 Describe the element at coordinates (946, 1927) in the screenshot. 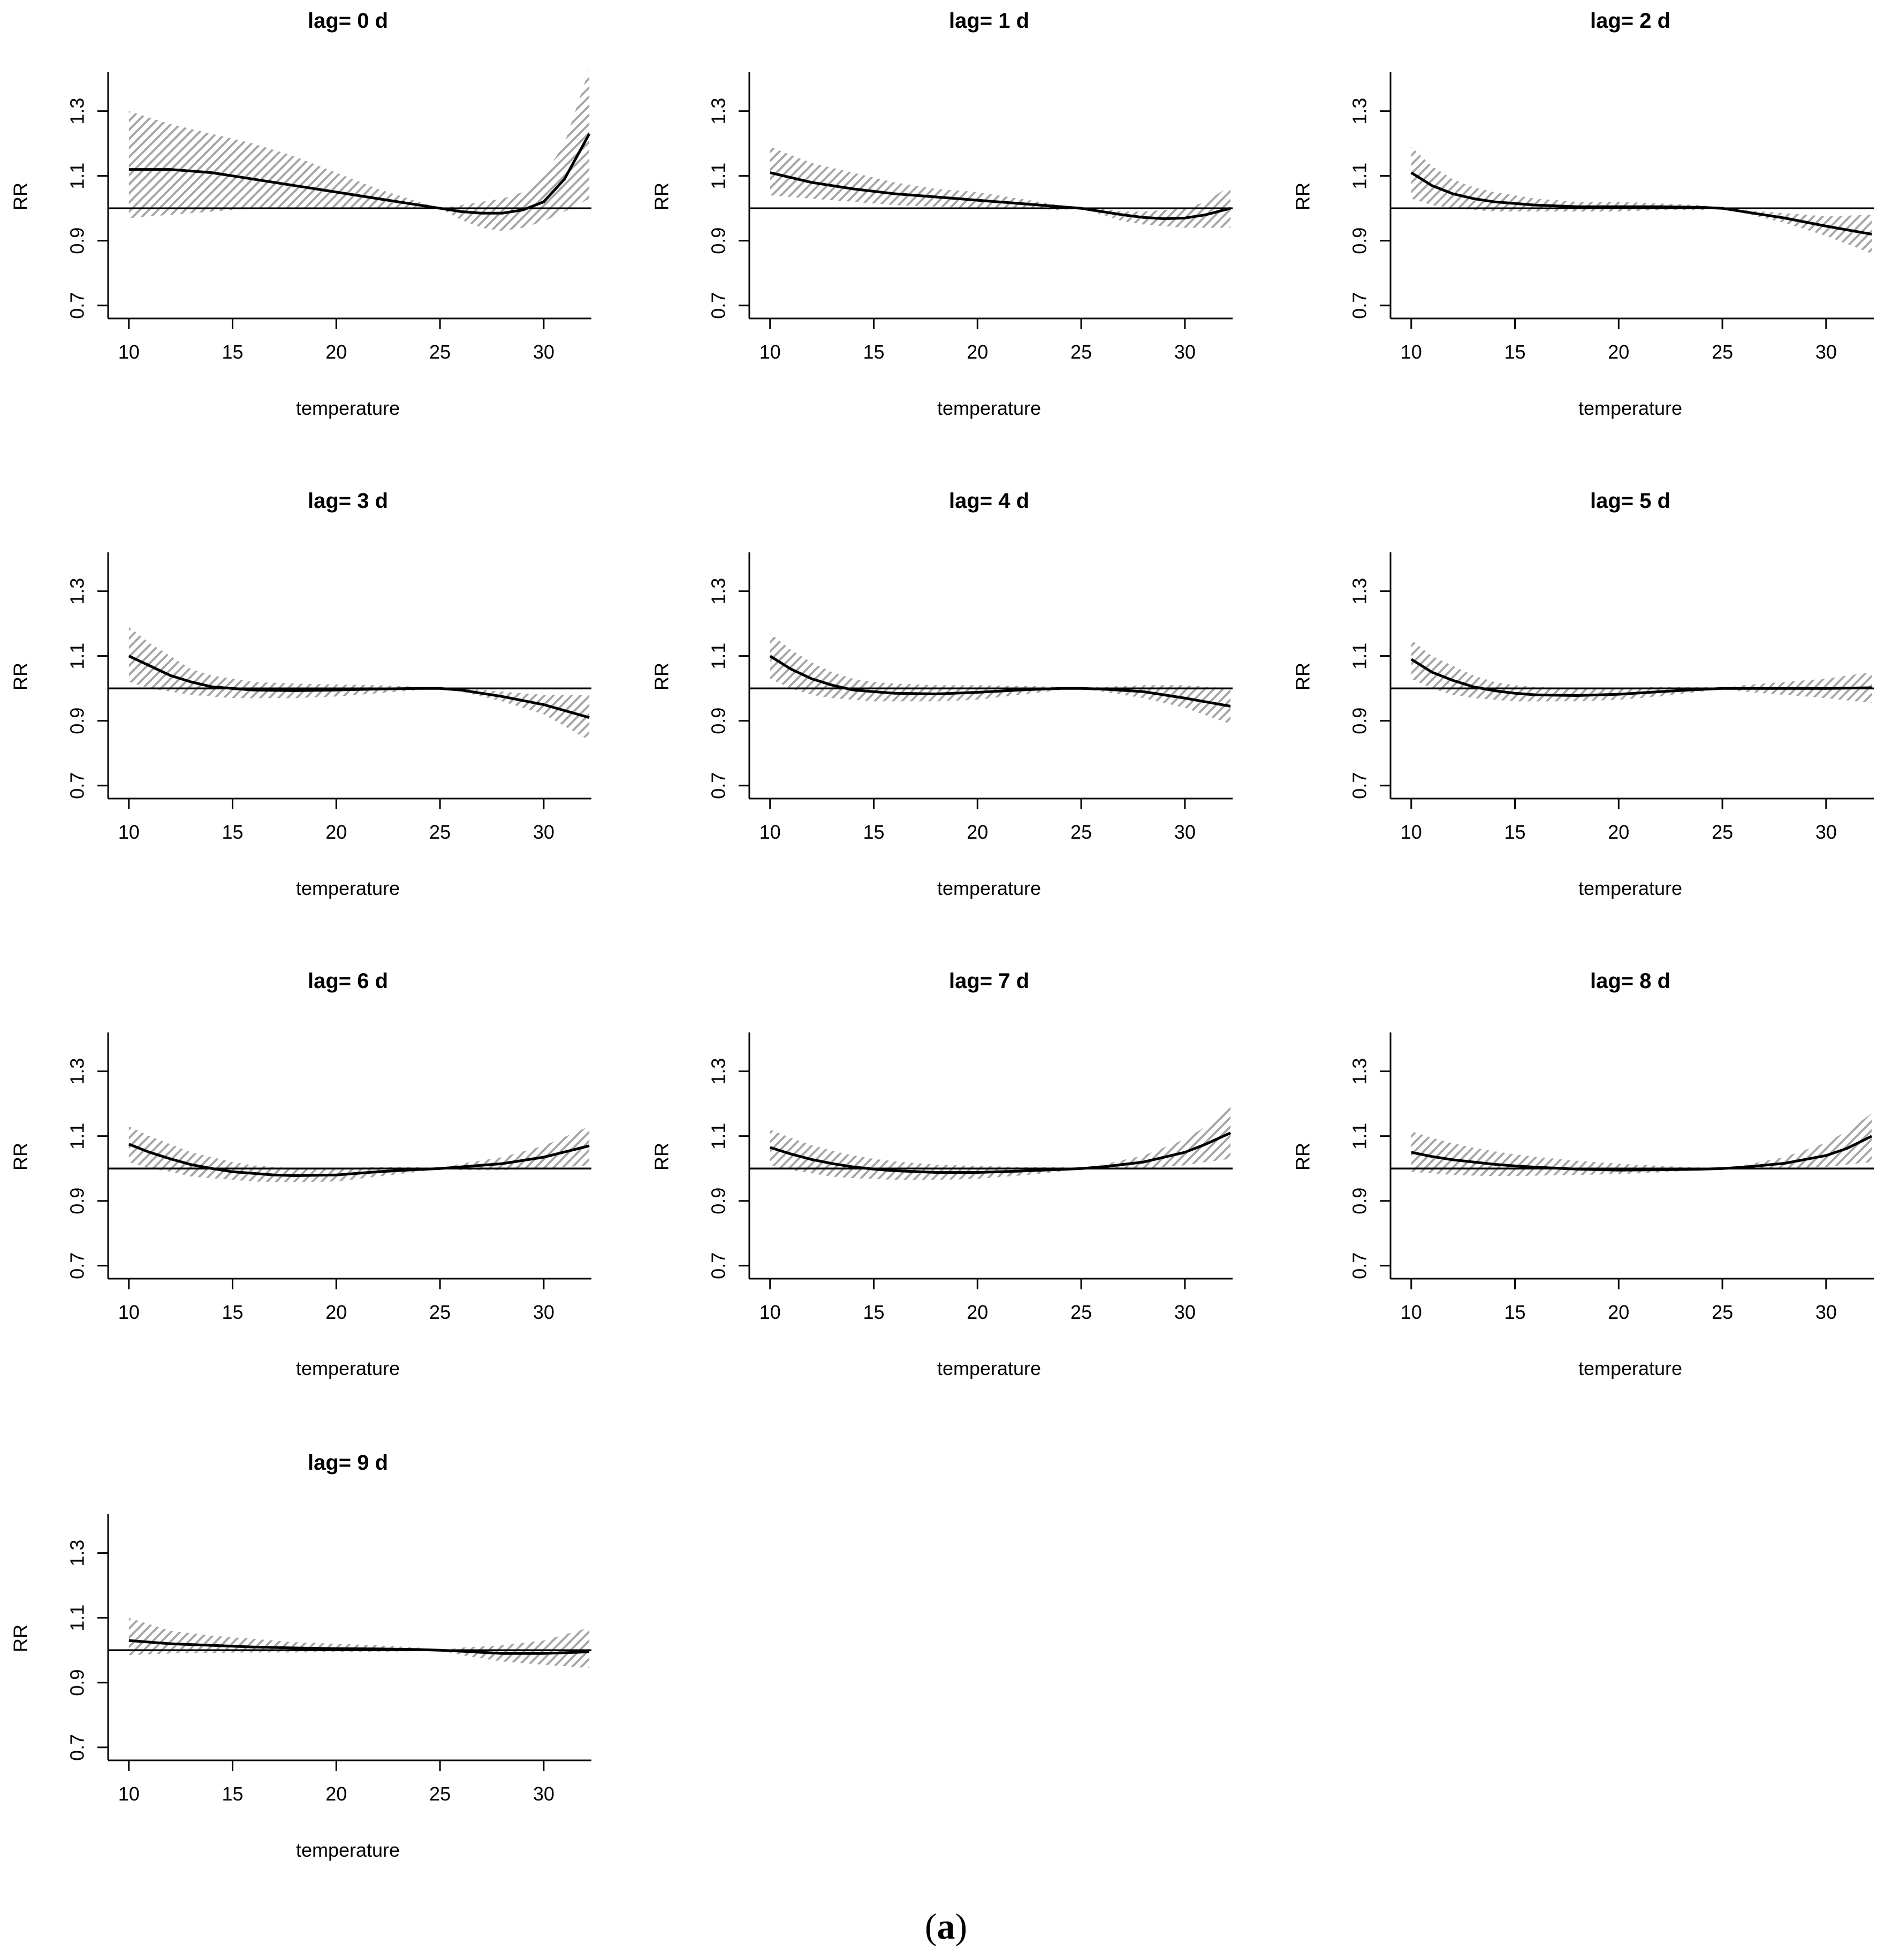

I see `figure-caption: (a)` at that location.